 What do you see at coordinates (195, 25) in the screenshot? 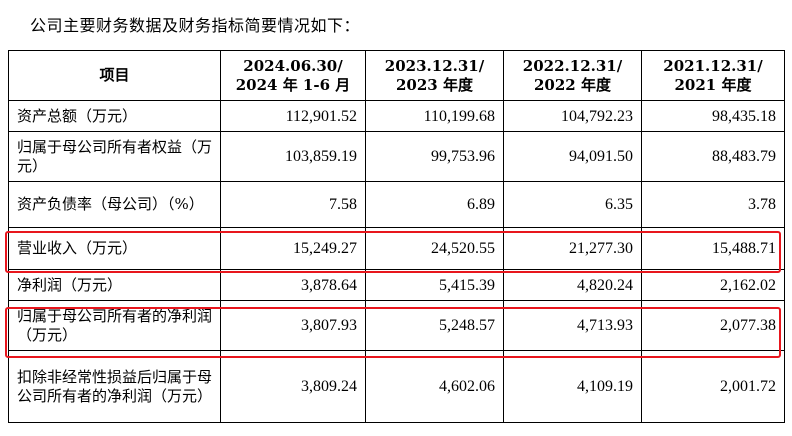
I see `intro-text: 公司主要财务数据及财务指标简要情况如下：` at bounding box center [195, 25].